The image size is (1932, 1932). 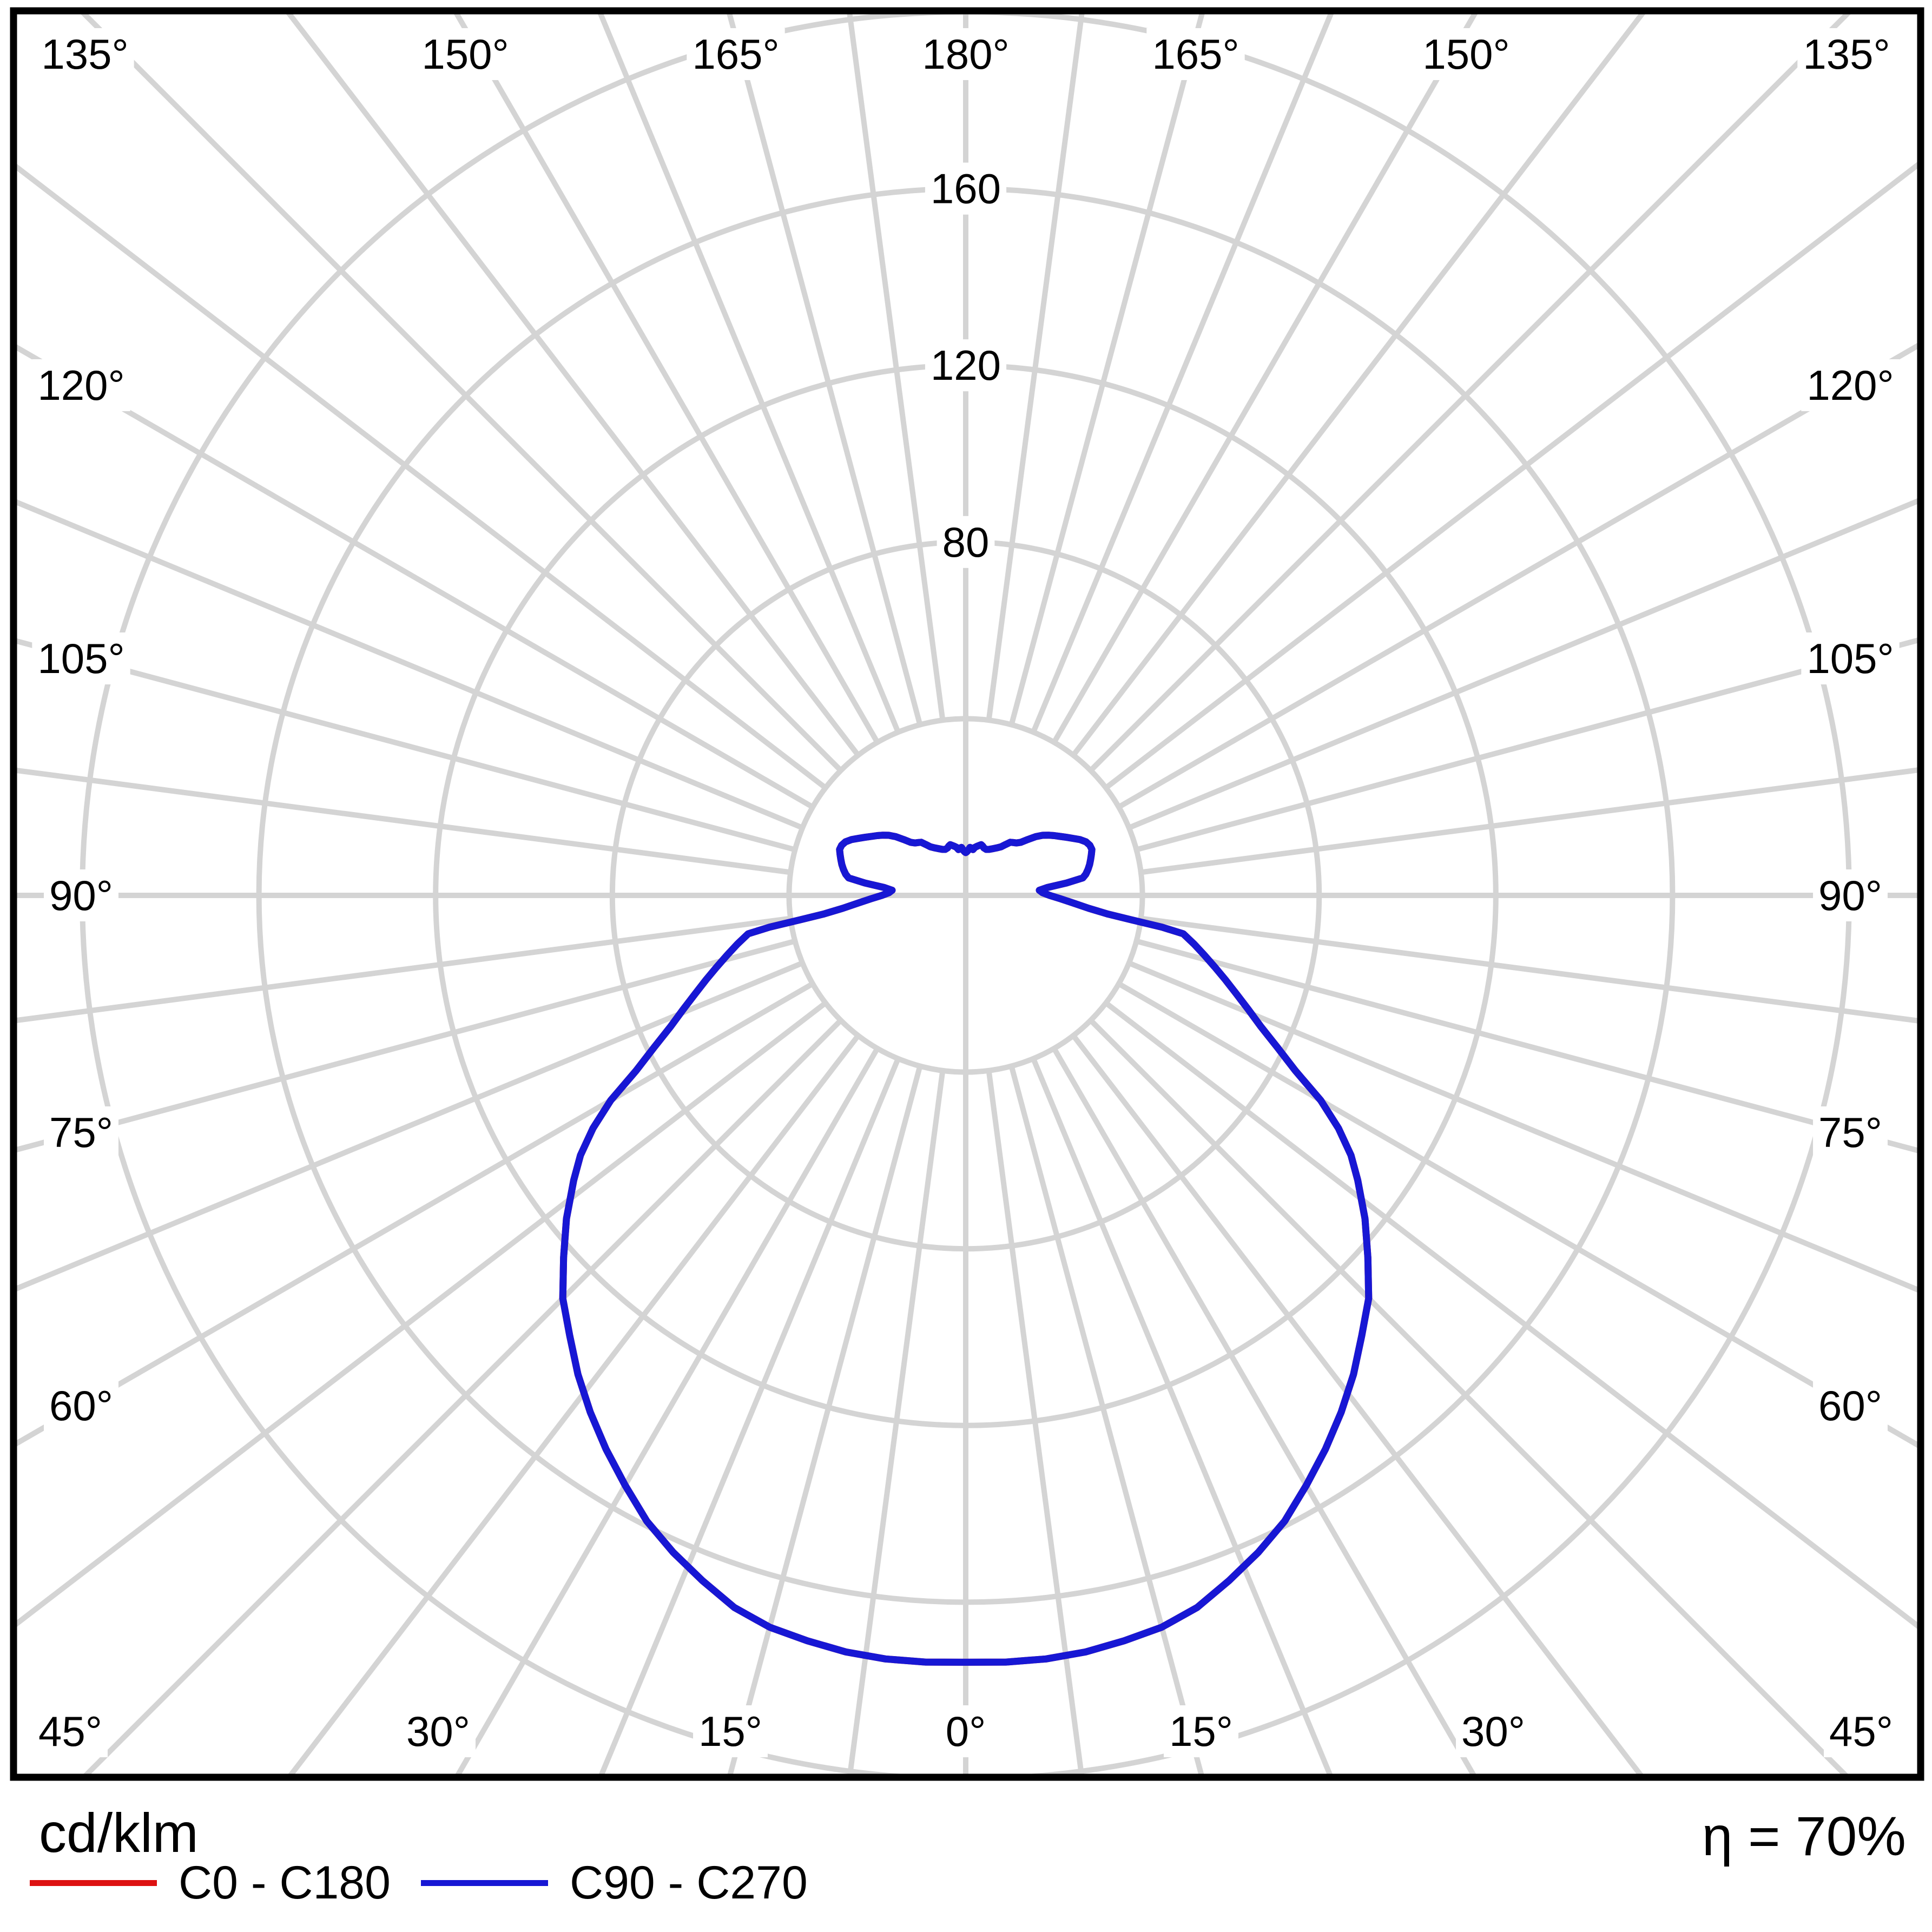 I want to click on ring-label-120-bg, so click(x=966, y=365).